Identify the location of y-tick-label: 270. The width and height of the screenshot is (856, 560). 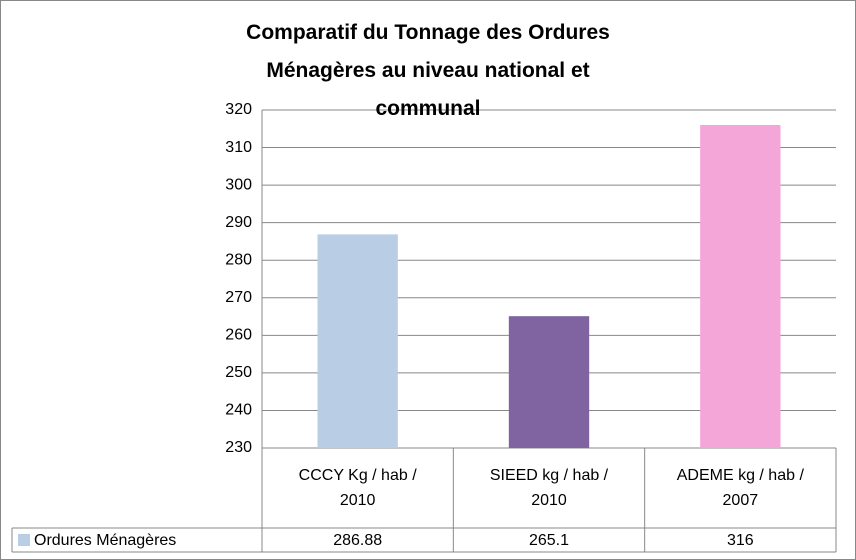
(238, 297).